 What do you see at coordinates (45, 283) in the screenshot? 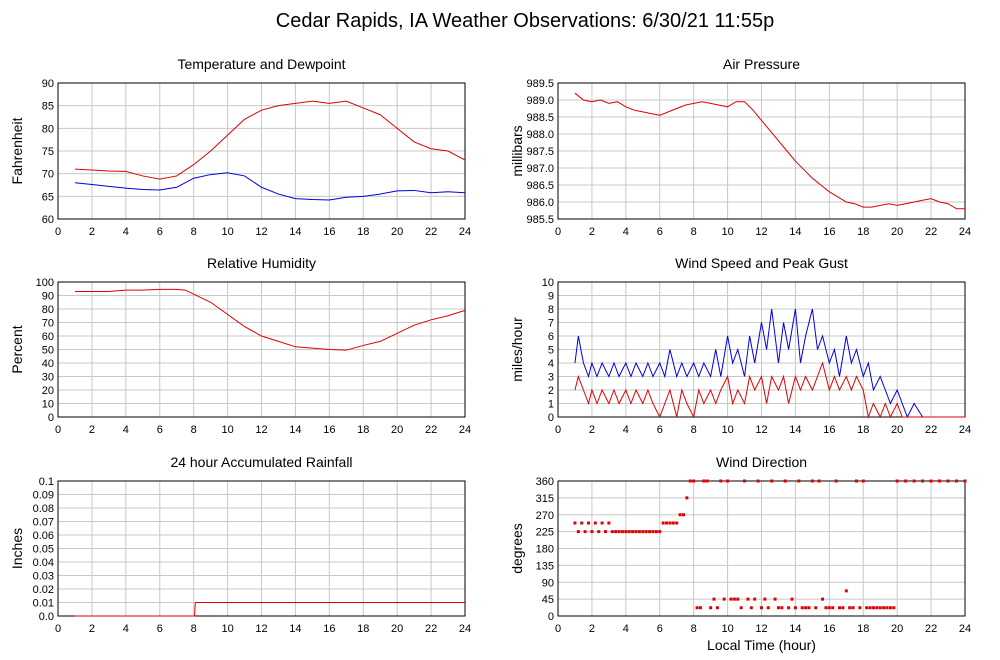
I see `y-tick-label: 100` at bounding box center [45, 283].